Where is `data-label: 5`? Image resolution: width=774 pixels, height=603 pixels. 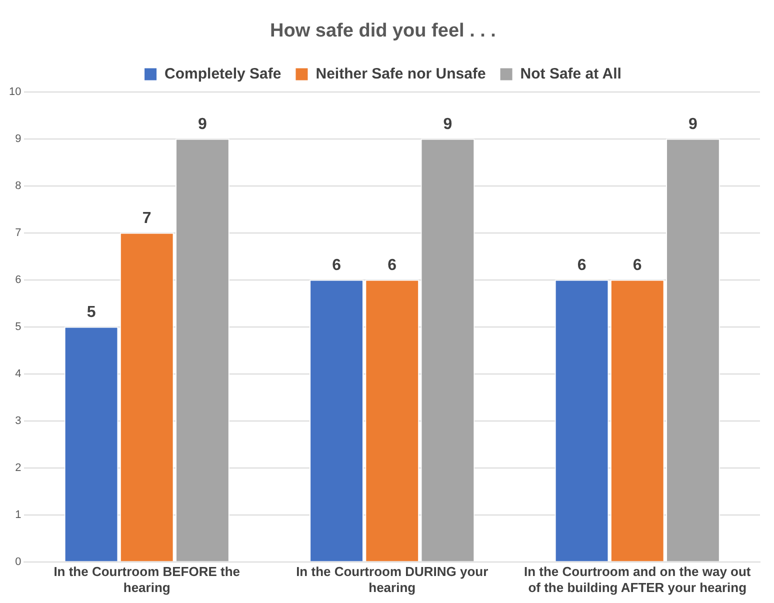 data-label: 5 is located at coordinates (91, 313).